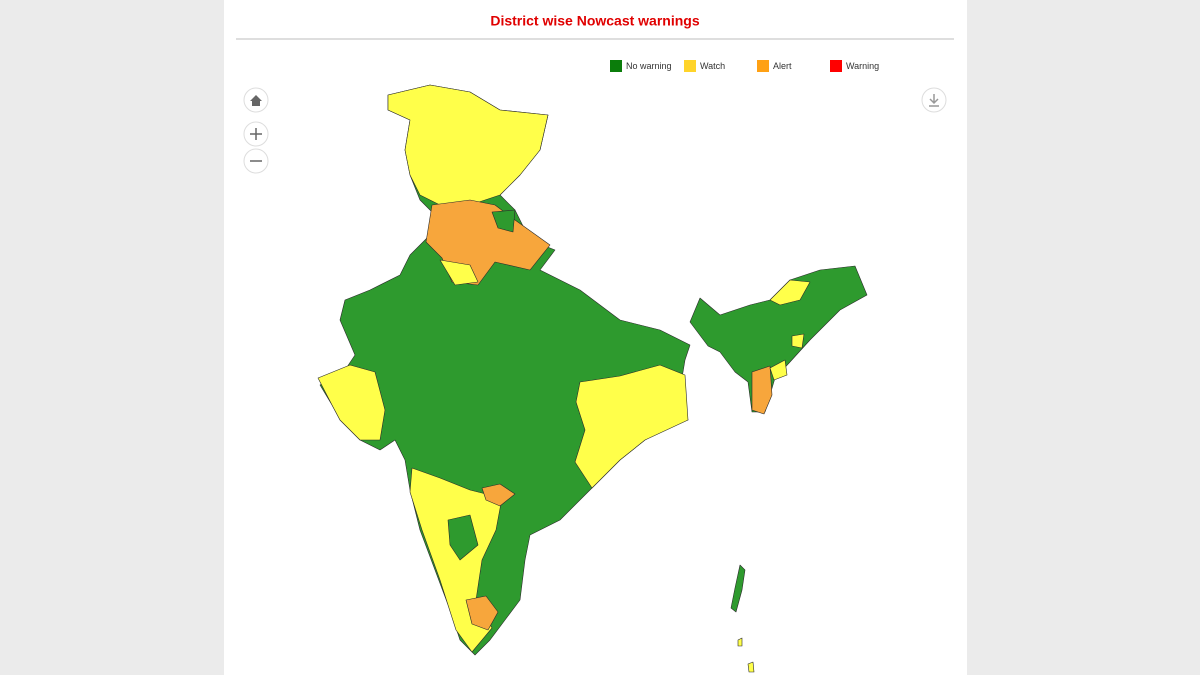 The height and width of the screenshot is (675, 1200). I want to click on legend-label: Watch, so click(712, 66).